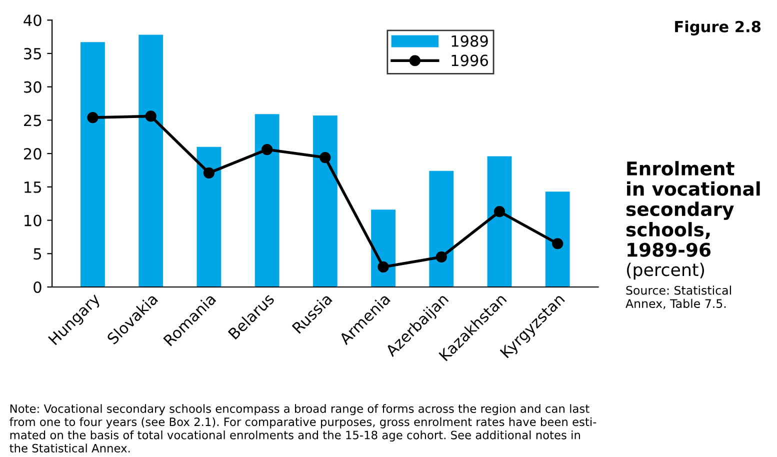 This screenshot has height=457, width=777. What do you see at coordinates (32, 54) in the screenshot?
I see `y-tick-label: 35` at bounding box center [32, 54].